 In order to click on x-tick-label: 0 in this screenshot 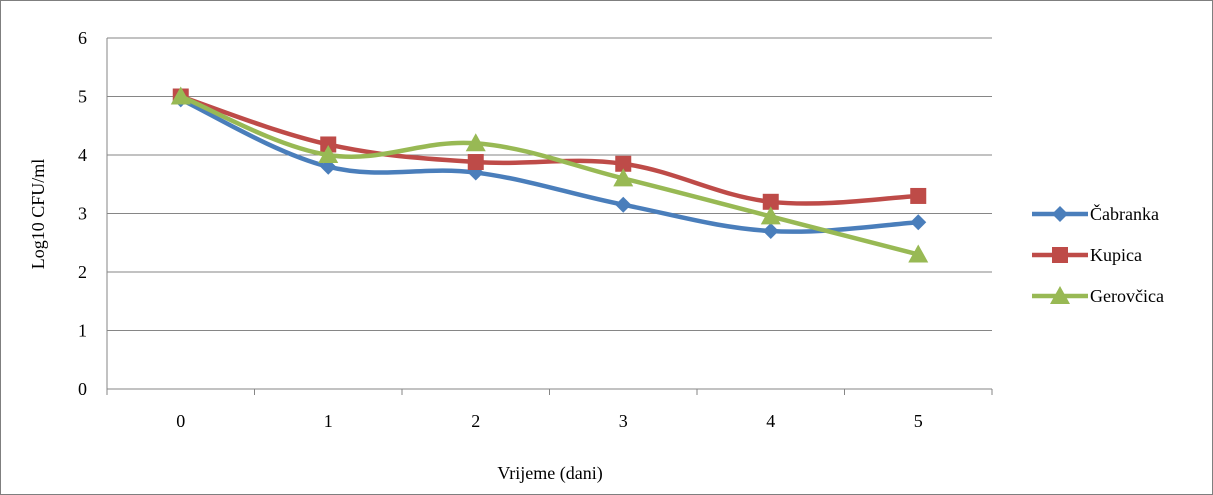, I will do `click(180, 421)`.